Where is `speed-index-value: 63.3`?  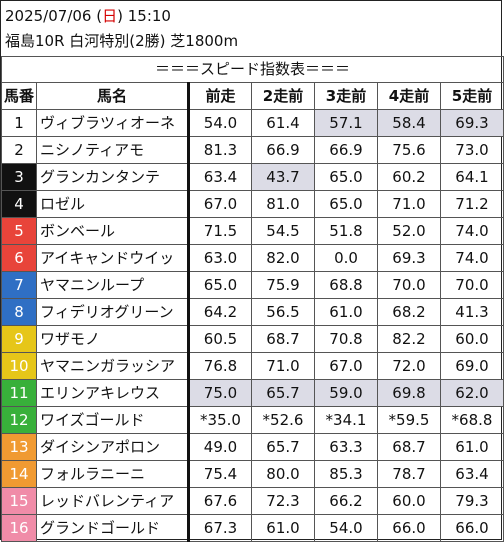 speed-index-value: 63.3 is located at coordinates (346, 447).